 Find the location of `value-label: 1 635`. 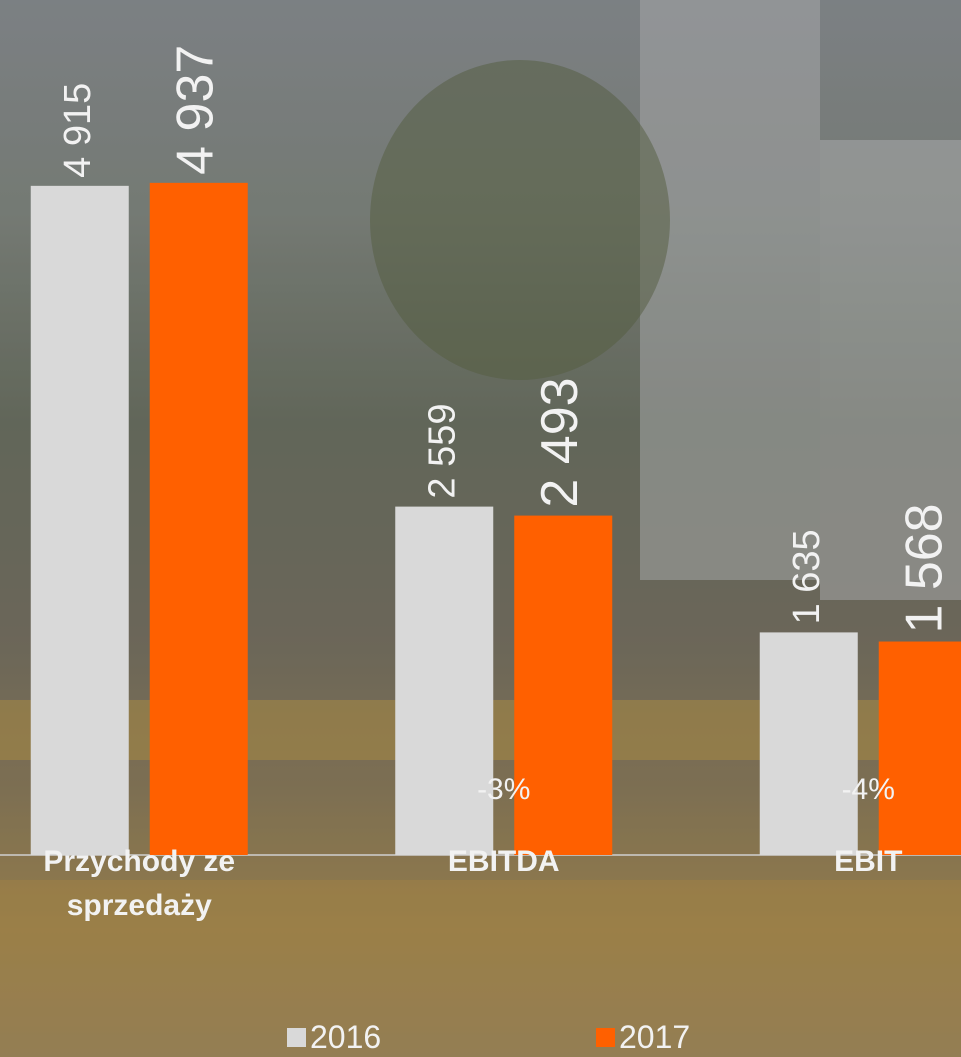

value-label: 1 635 is located at coordinates (807, 576).